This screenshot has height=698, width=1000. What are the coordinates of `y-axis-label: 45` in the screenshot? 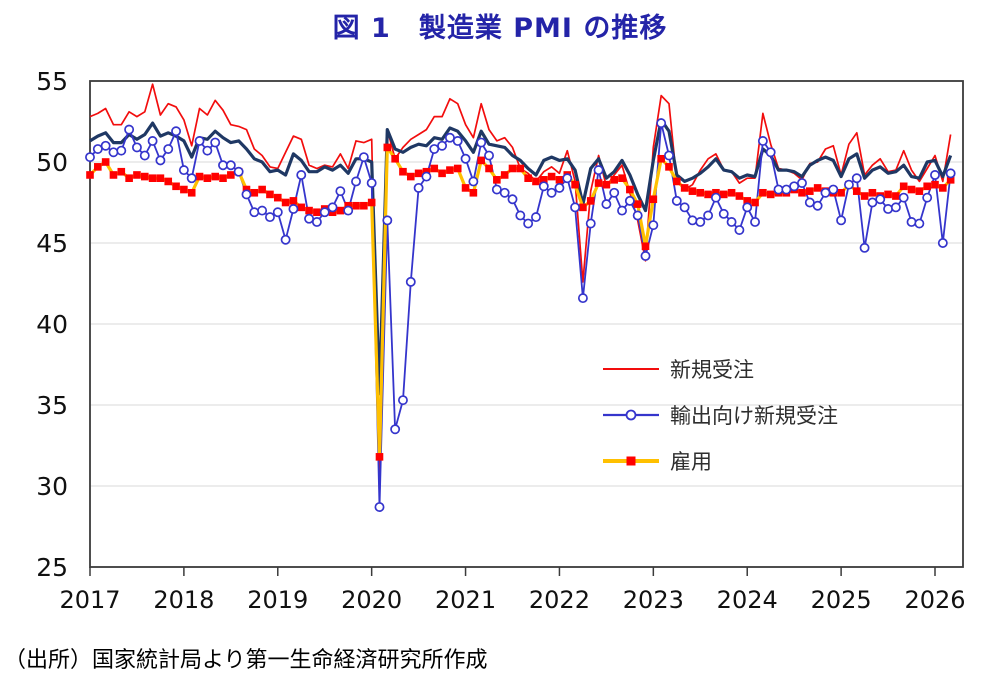 It's located at (52, 243).